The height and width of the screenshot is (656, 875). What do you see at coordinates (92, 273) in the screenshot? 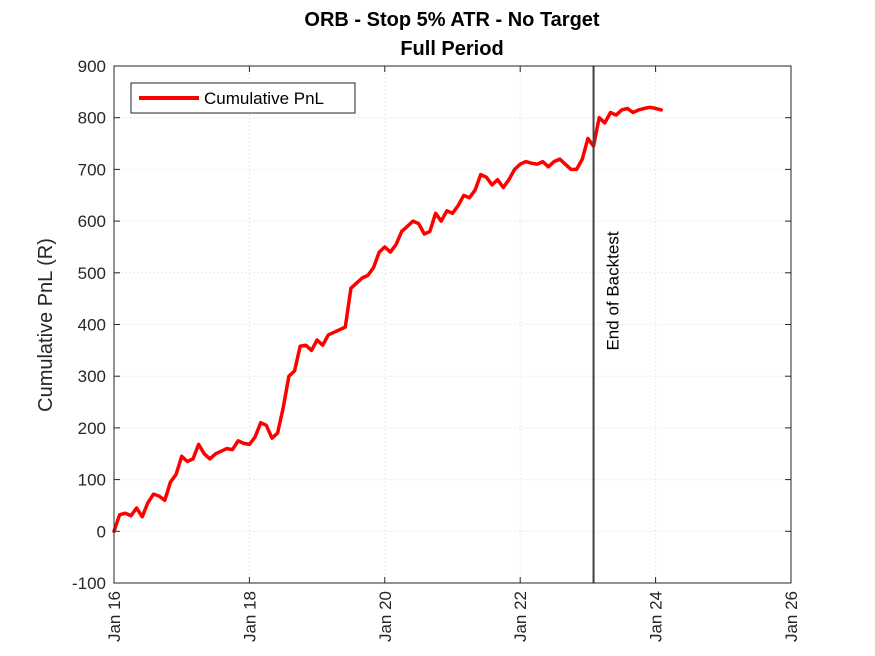
I see `y-tick-label: 500` at bounding box center [92, 273].